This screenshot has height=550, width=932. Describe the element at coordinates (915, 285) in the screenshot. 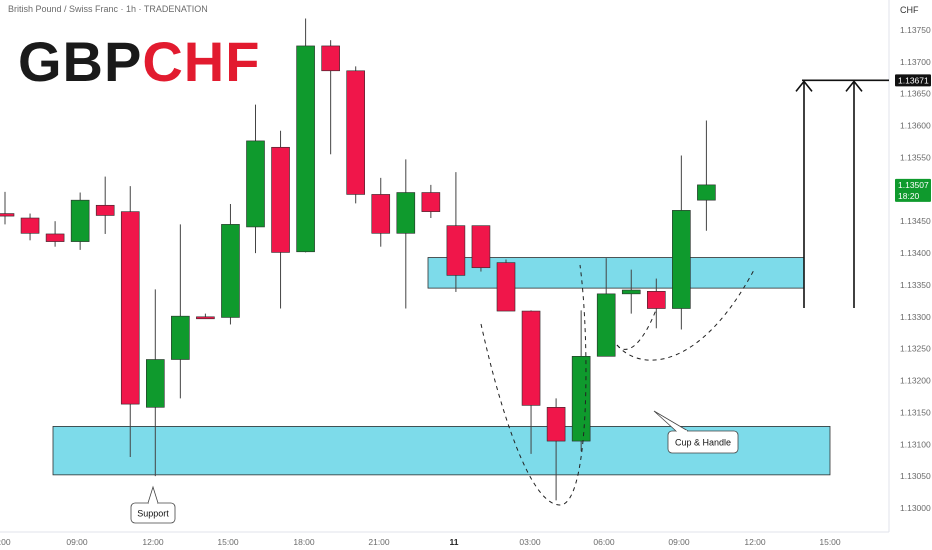

I see `price-tick-label: 1.13350` at that location.